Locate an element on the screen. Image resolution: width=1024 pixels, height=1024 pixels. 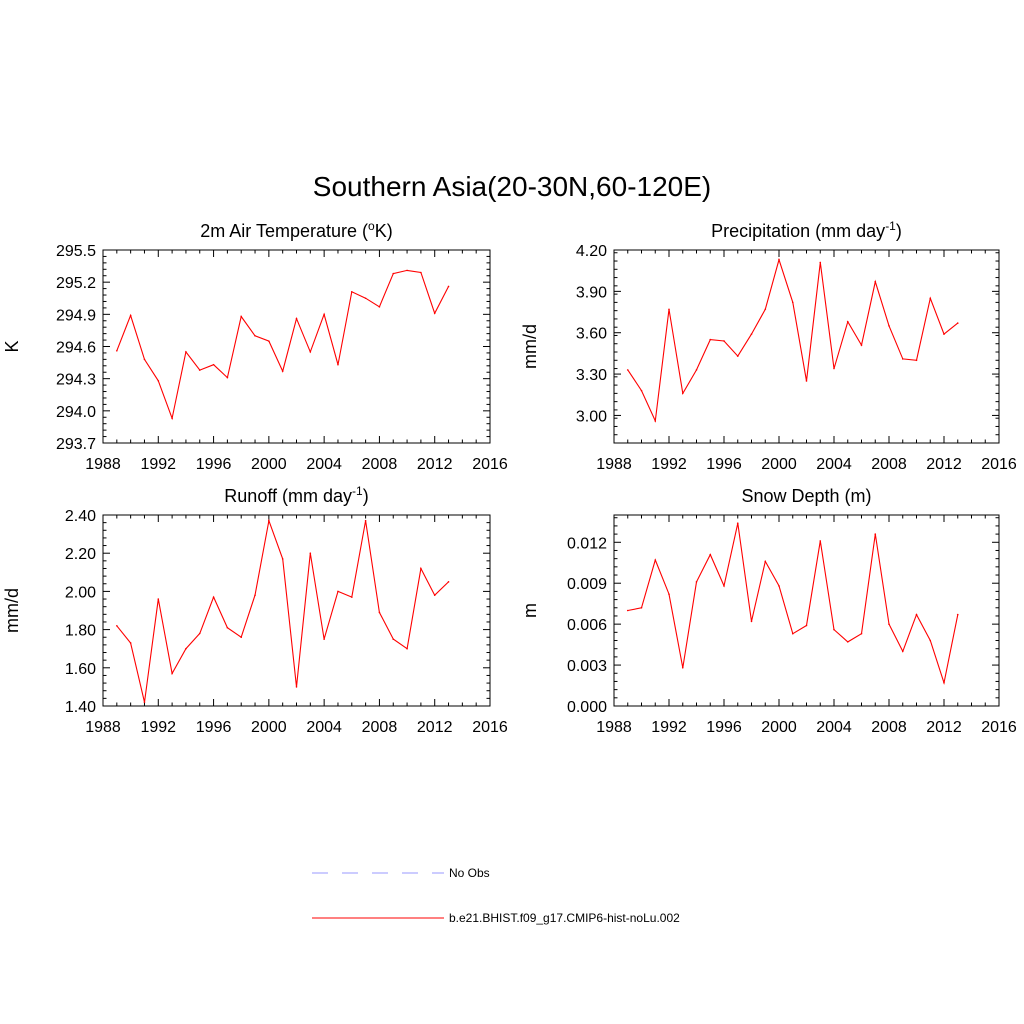
temperature-x-tick-label: 2016 is located at coordinates (490, 464).